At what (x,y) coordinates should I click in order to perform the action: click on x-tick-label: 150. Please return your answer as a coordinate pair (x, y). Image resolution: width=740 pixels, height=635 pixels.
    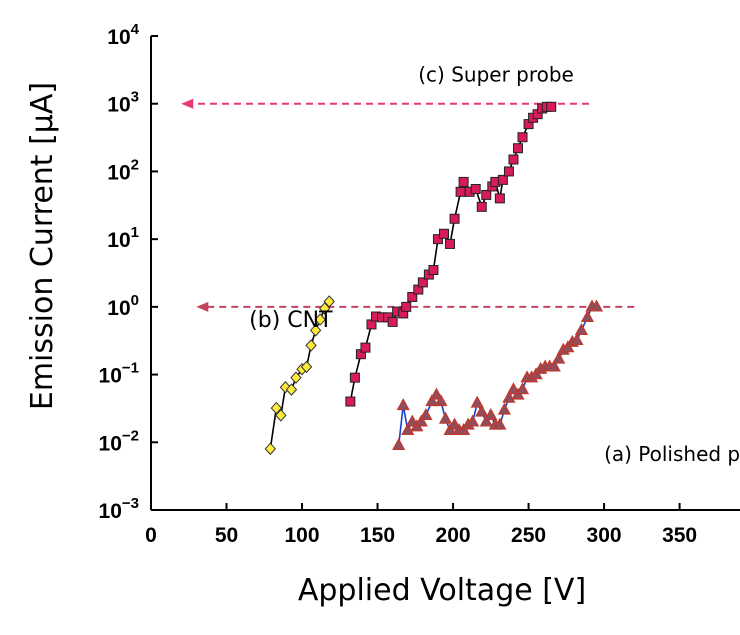
    Looking at the image, I should click on (377, 535).